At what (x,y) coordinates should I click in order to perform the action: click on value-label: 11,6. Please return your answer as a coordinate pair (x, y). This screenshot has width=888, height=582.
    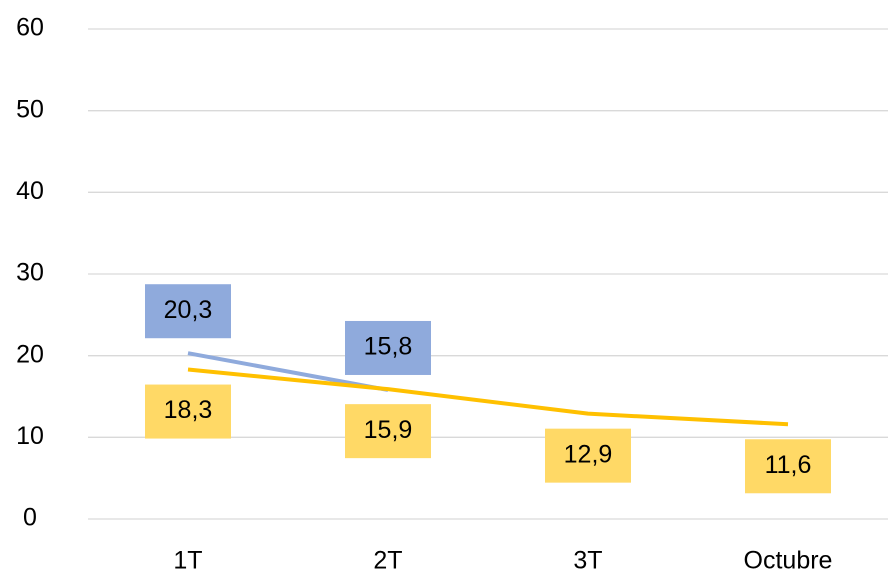
    Looking at the image, I should click on (788, 465).